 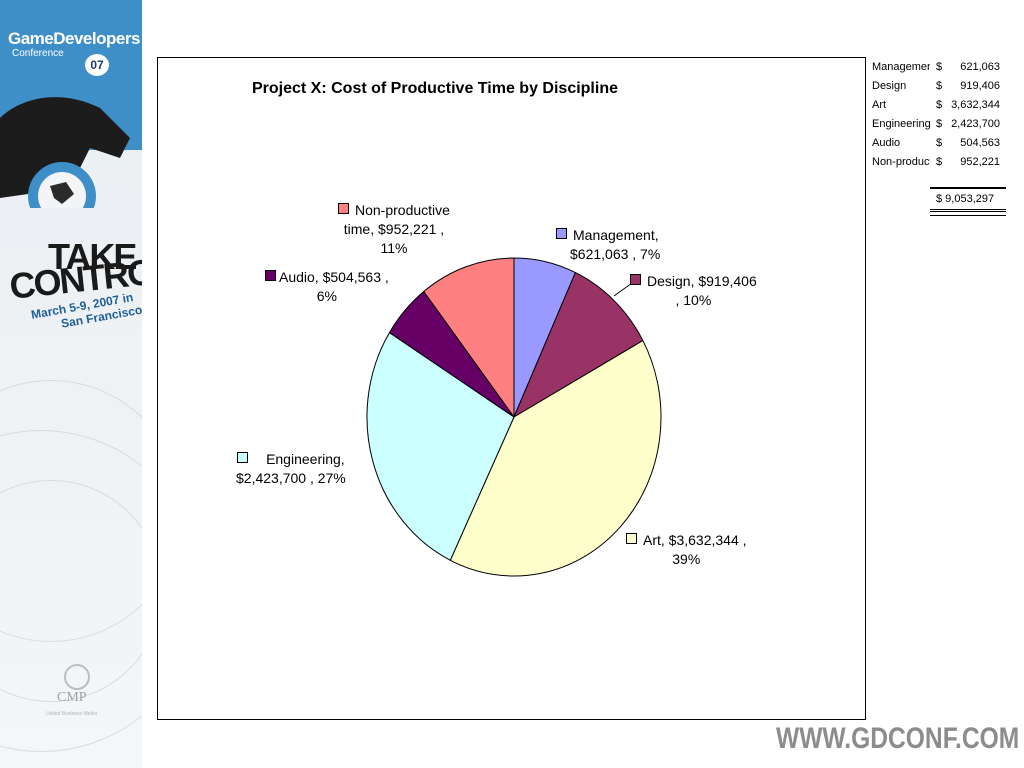 What do you see at coordinates (555, 458) in the screenshot?
I see `pie-slice-art` at bounding box center [555, 458].